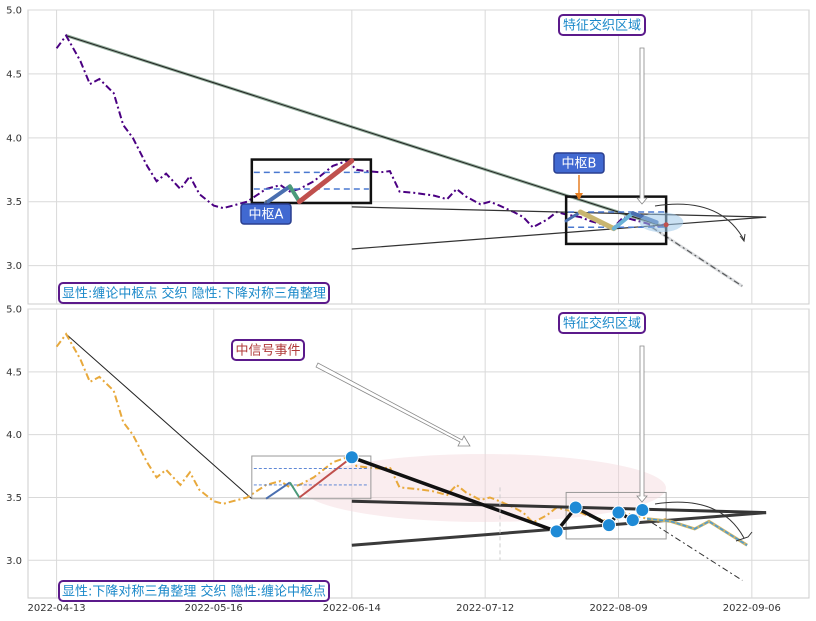 Image resolution: width=816 pixels, height=621 pixels. I want to click on pink-zone, so click(484, 488).